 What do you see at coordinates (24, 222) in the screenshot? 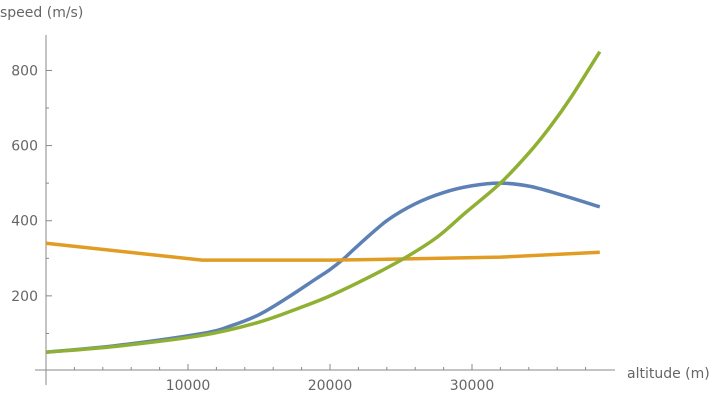
I see `y-tick-label: 400` at bounding box center [24, 222].